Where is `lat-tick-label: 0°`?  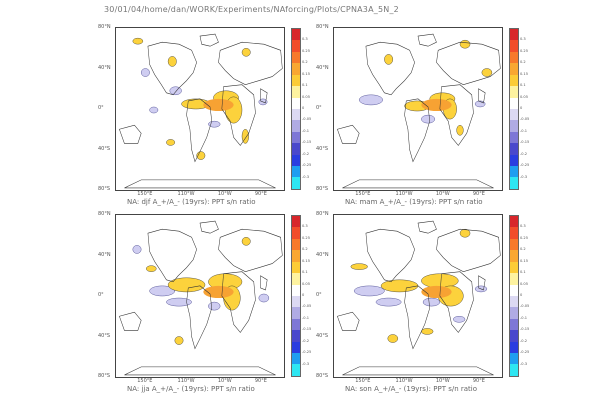 lat-tick-label: 0° is located at coordinates (319, 108).